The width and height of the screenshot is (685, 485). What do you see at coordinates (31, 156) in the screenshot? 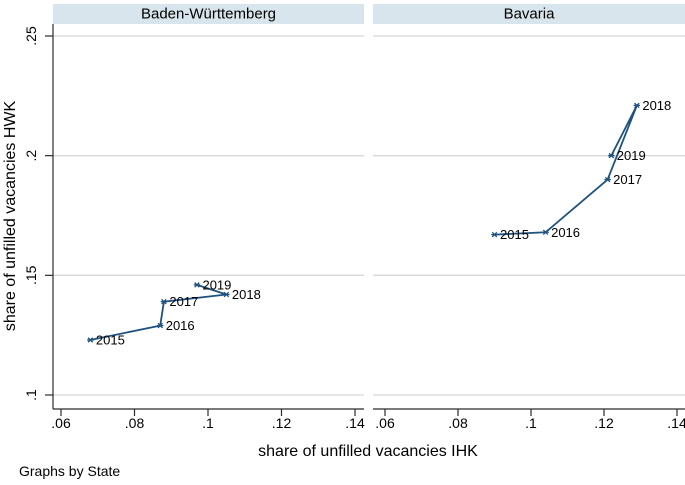
I see `y-tick-label: .2` at bounding box center [31, 156].